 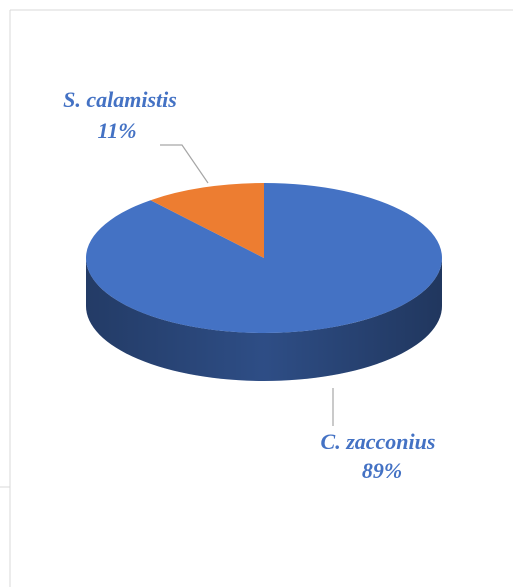 What do you see at coordinates (378, 441) in the screenshot?
I see `data-label-name: C. zacconius` at bounding box center [378, 441].